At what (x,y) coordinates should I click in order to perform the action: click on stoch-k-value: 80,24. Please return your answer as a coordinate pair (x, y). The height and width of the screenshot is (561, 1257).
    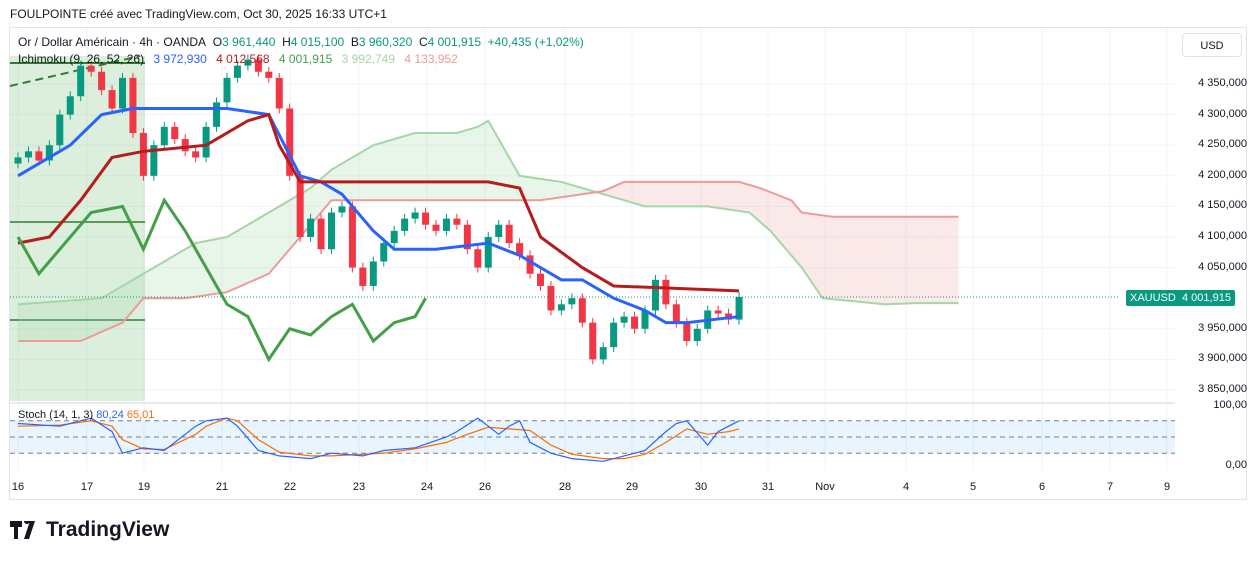
    Looking at the image, I should click on (110, 415).